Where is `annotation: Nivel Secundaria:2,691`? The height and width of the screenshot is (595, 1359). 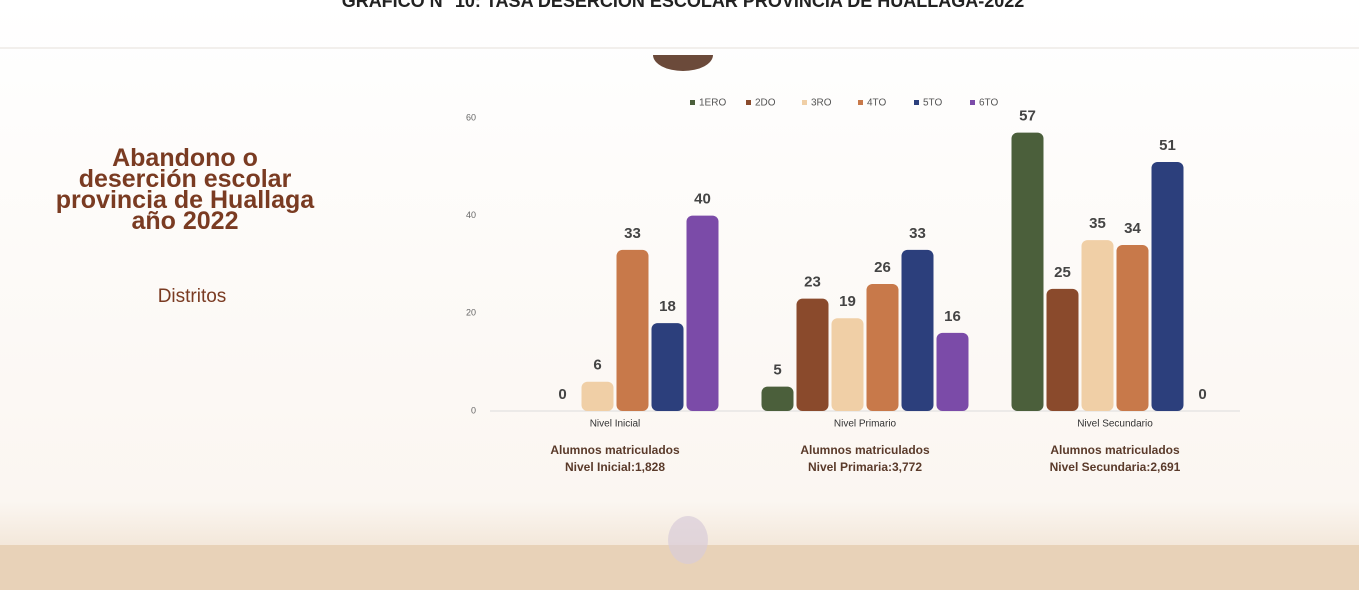
annotation: Nivel Secundaria:2,691 is located at coordinates (1115, 467).